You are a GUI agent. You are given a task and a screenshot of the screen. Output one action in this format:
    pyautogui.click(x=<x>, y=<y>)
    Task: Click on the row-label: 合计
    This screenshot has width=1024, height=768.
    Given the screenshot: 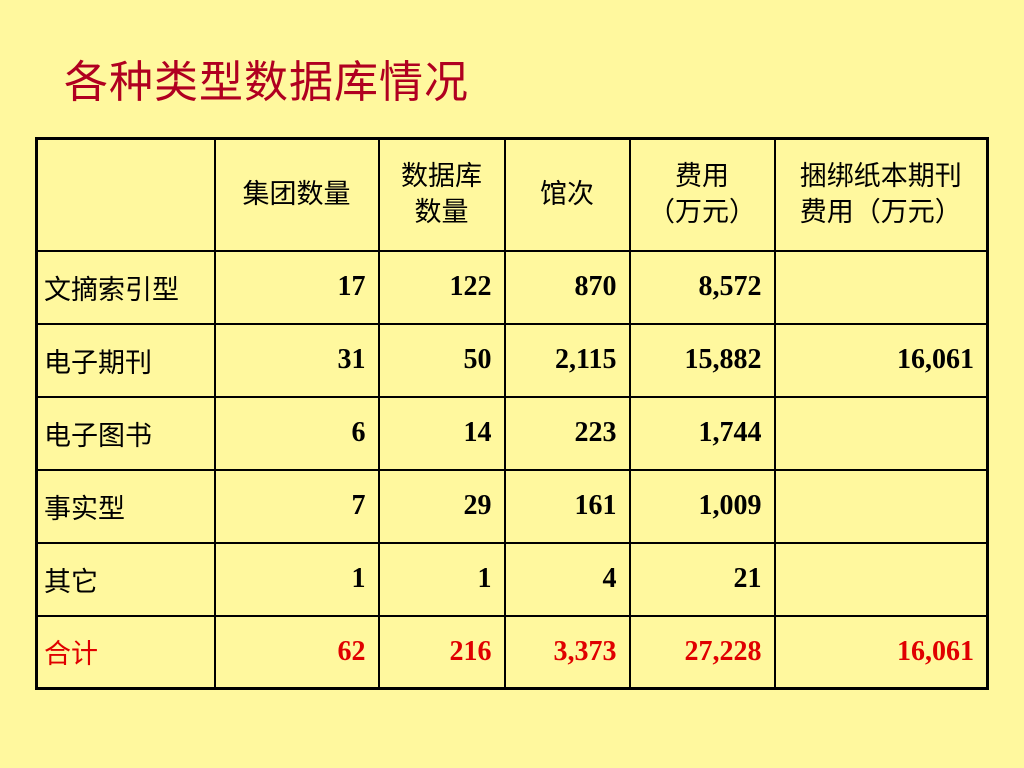 What is the action you would take?
    pyautogui.click(x=125, y=652)
    